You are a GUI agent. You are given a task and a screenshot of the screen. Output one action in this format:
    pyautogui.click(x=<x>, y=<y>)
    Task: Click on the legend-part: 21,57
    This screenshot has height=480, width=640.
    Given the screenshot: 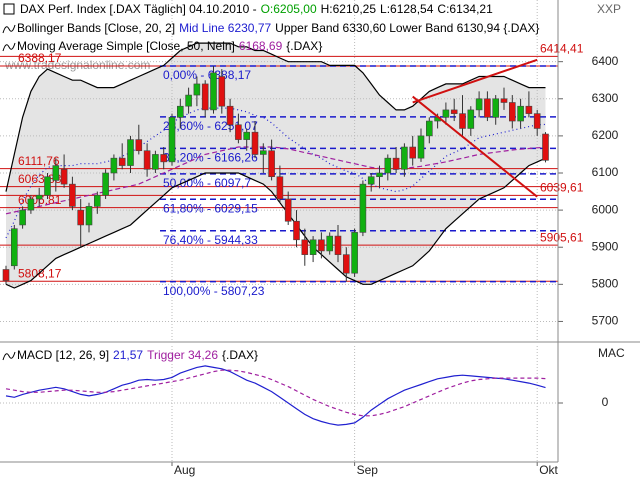 What is the action you would take?
    pyautogui.click(x=128, y=355)
    